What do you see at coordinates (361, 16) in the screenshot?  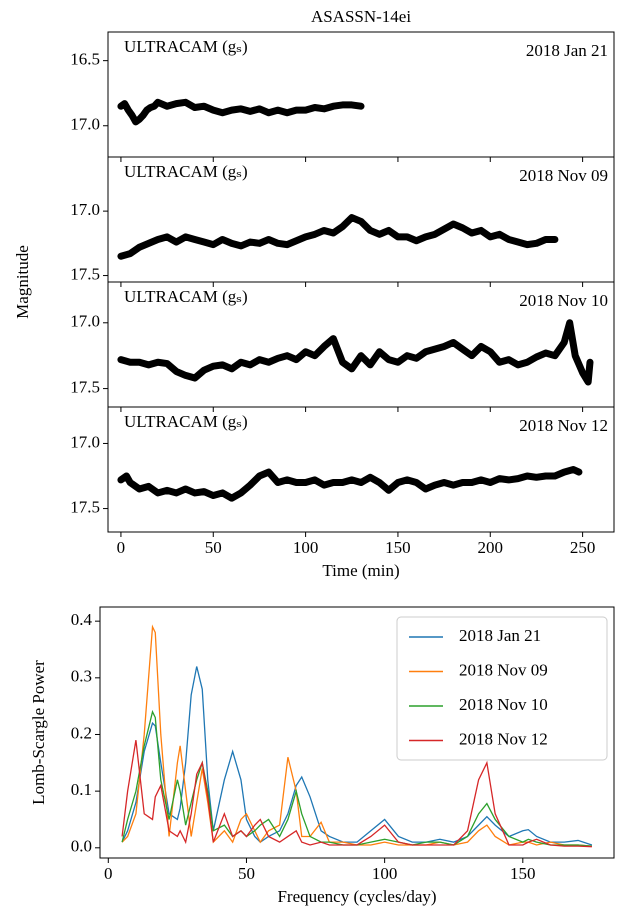 I see `chart-title: ASASSN-14ei` at bounding box center [361, 16].